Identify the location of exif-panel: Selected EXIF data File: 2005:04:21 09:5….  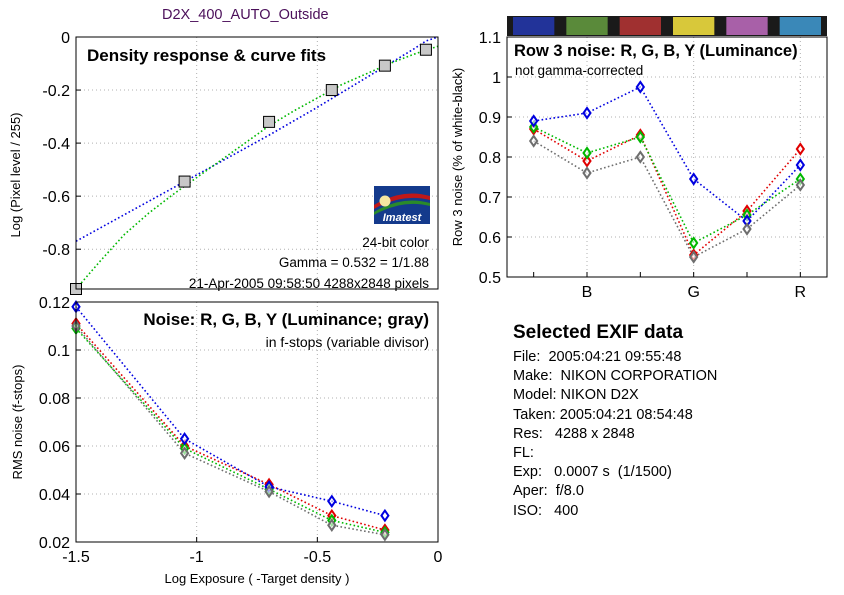
(615, 421).